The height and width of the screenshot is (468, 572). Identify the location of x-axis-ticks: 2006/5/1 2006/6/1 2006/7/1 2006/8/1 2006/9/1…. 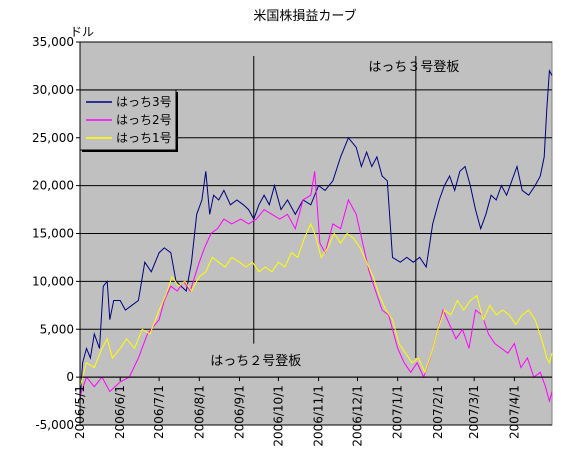
(297, 412).